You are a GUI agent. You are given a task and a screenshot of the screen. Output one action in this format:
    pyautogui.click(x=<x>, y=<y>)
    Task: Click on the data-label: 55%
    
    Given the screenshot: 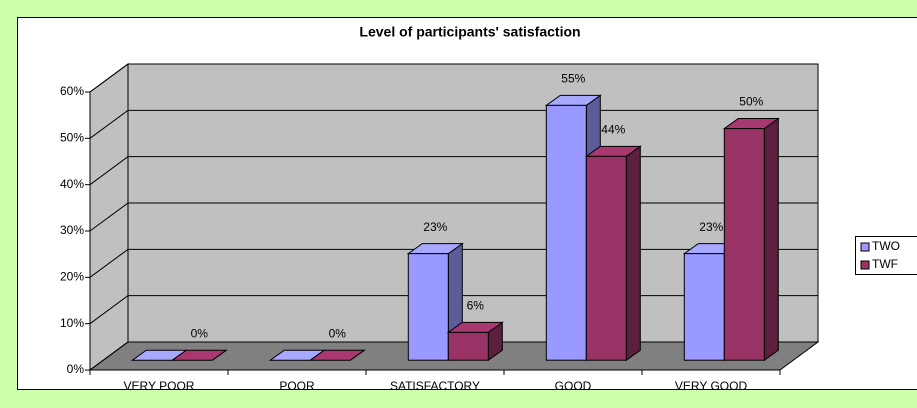 What is the action you would take?
    pyautogui.click(x=573, y=79)
    